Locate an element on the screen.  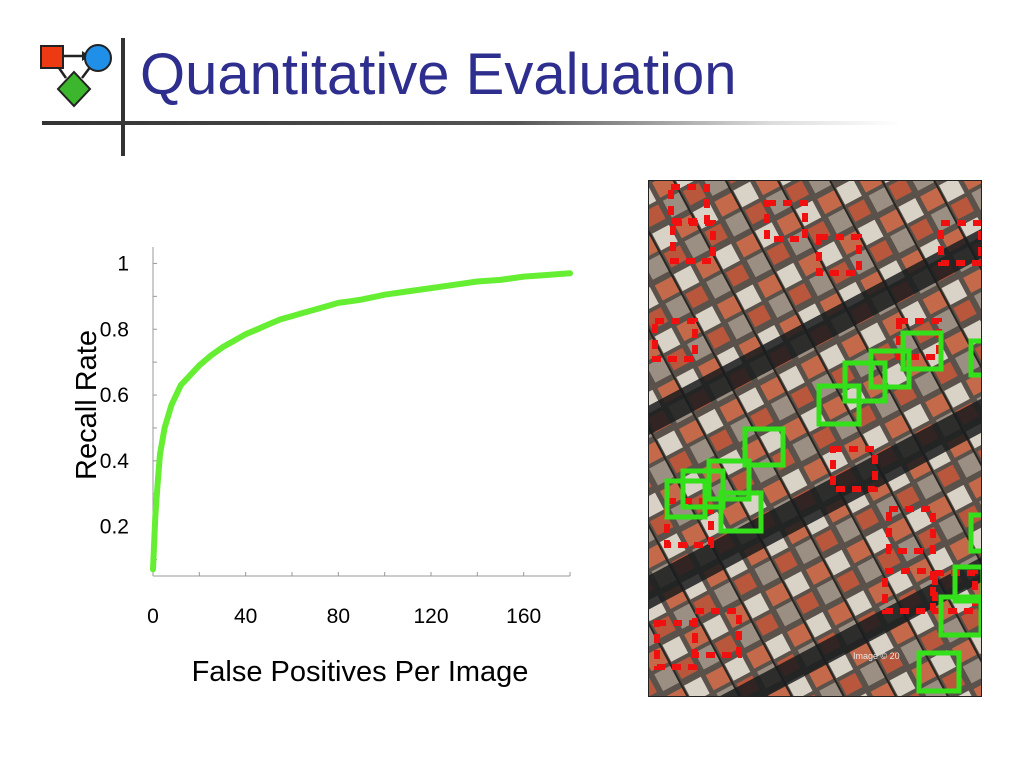
x-tick-label: 0 is located at coordinates (153, 616).